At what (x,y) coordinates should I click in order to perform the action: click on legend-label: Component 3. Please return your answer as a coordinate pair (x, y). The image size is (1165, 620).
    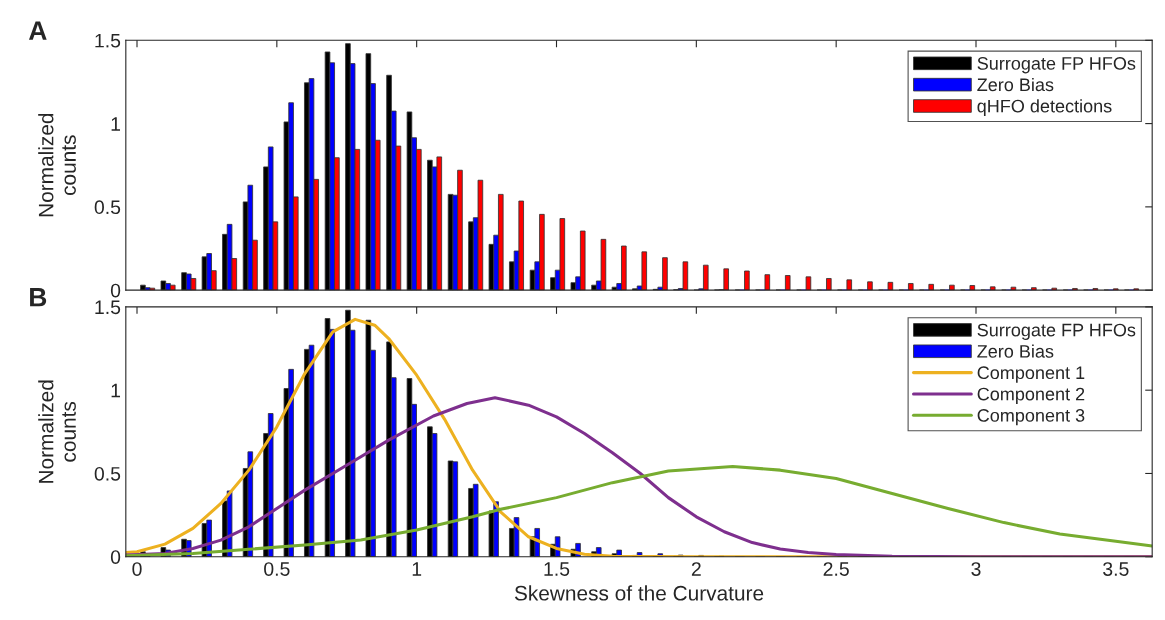
    Looking at the image, I should click on (1031, 417).